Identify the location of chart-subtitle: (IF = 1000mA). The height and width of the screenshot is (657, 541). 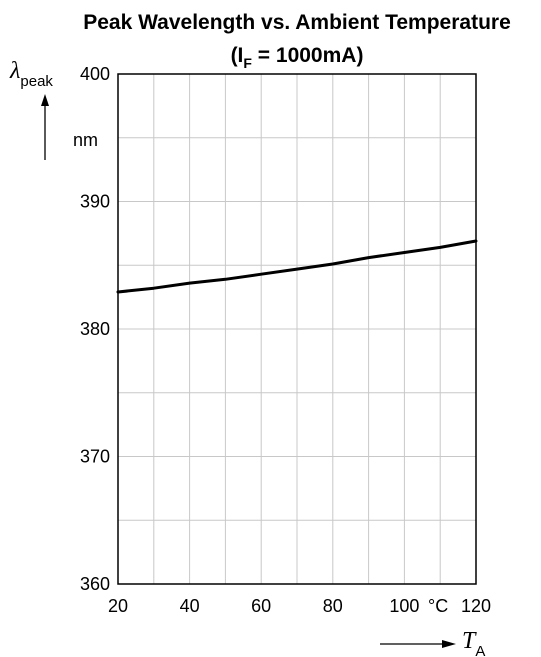
(297, 57).